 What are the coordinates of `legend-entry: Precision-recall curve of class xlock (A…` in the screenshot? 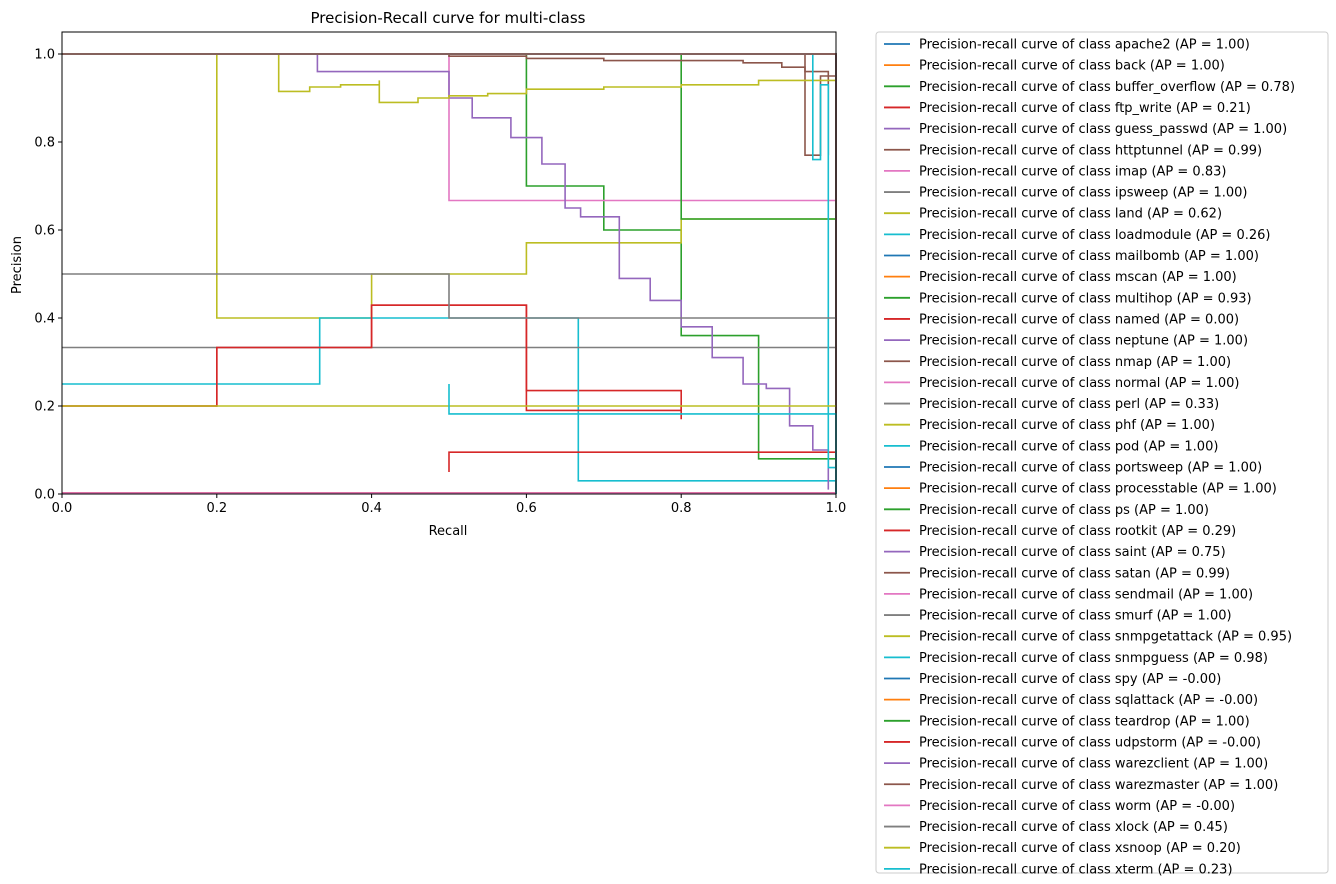 It's located at (1073, 827).